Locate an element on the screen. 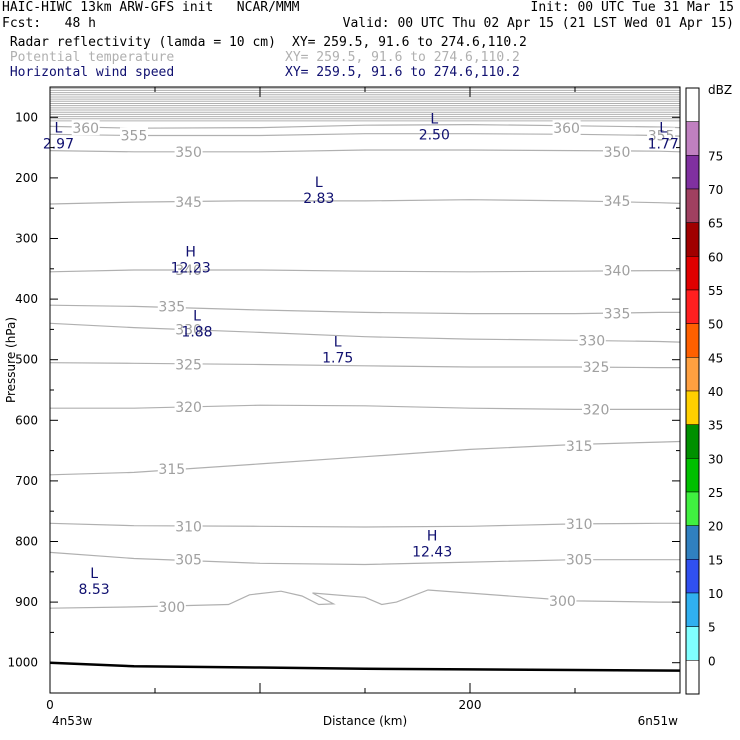 This screenshot has height=740, width=740. wind-extremum-value: 2.83 is located at coordinates (318, 199).